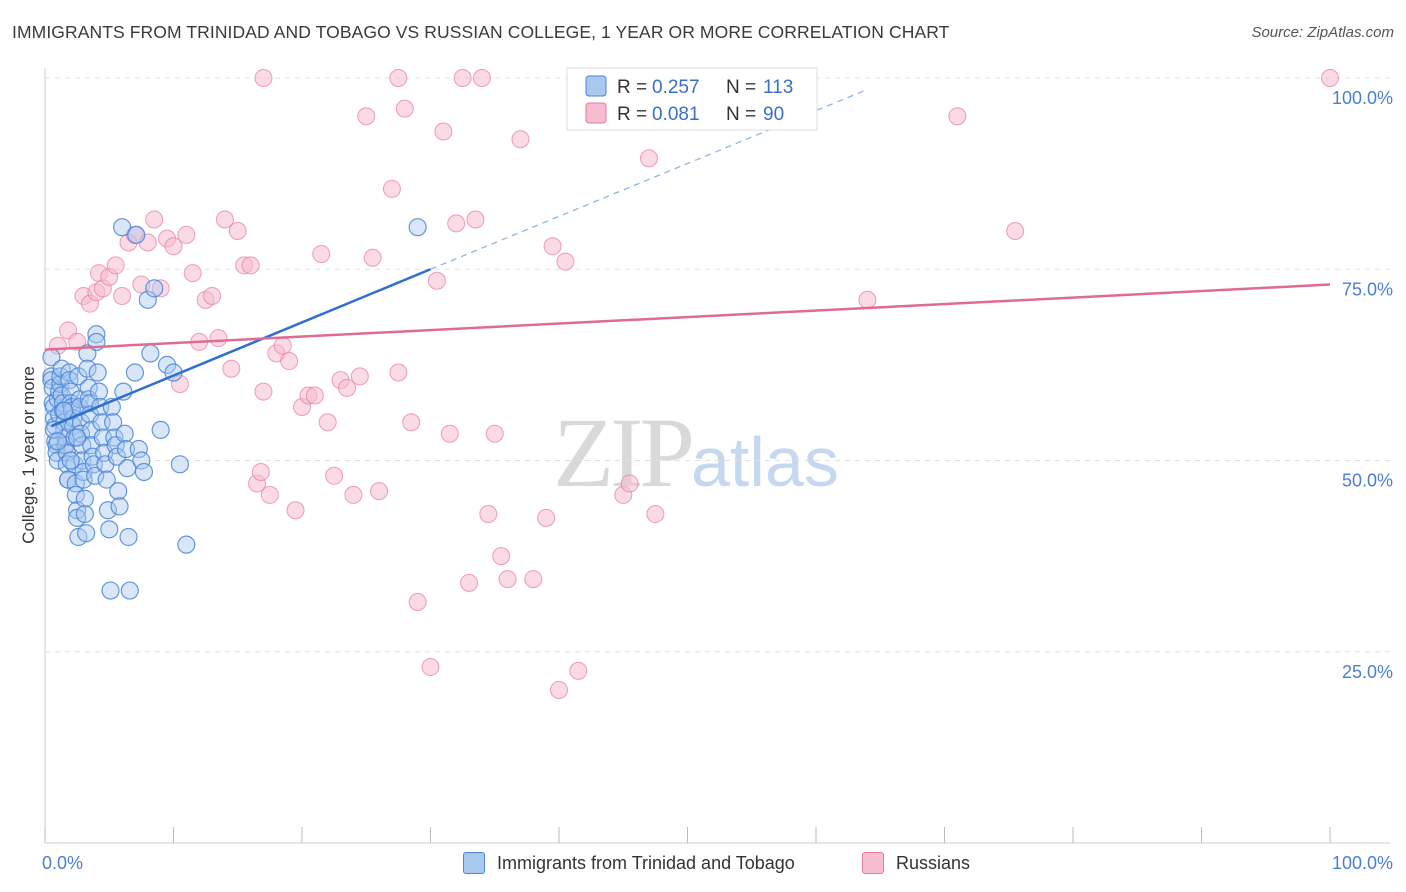 Image resolution: width=1406 pixels, height=892 pixels. What do you see at coordinates (632, 87) in the screenshot?
I see `legend-r-label-1: R =` at bounding box center [632, 87].